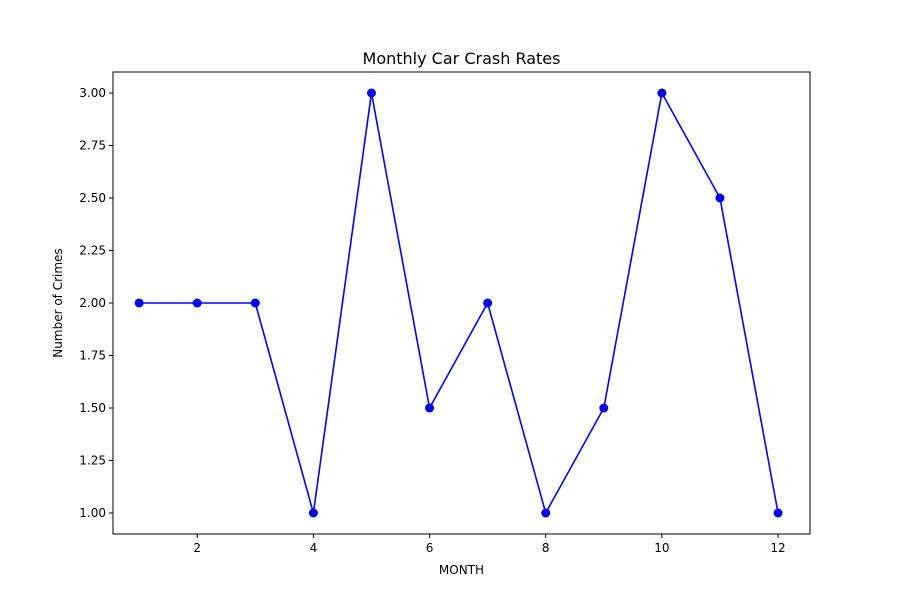 This screenshot has height=600, width=900. What do you see at coordinates (92, 146) in the screenshot?
I see `y-tick-label: 2.75` at bounding box center [92, 146].